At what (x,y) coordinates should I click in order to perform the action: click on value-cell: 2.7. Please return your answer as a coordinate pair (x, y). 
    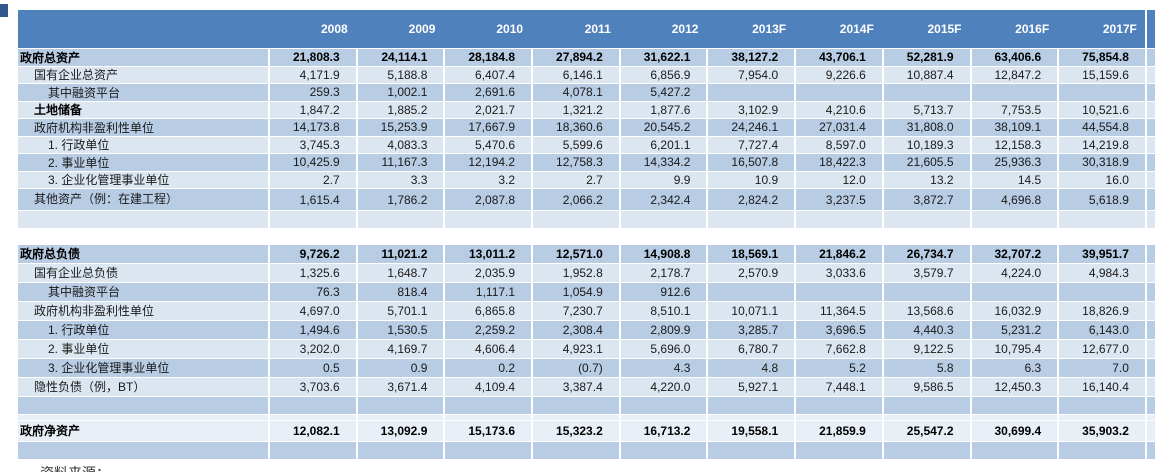
    Looking at the image, I should click on (575, 179).